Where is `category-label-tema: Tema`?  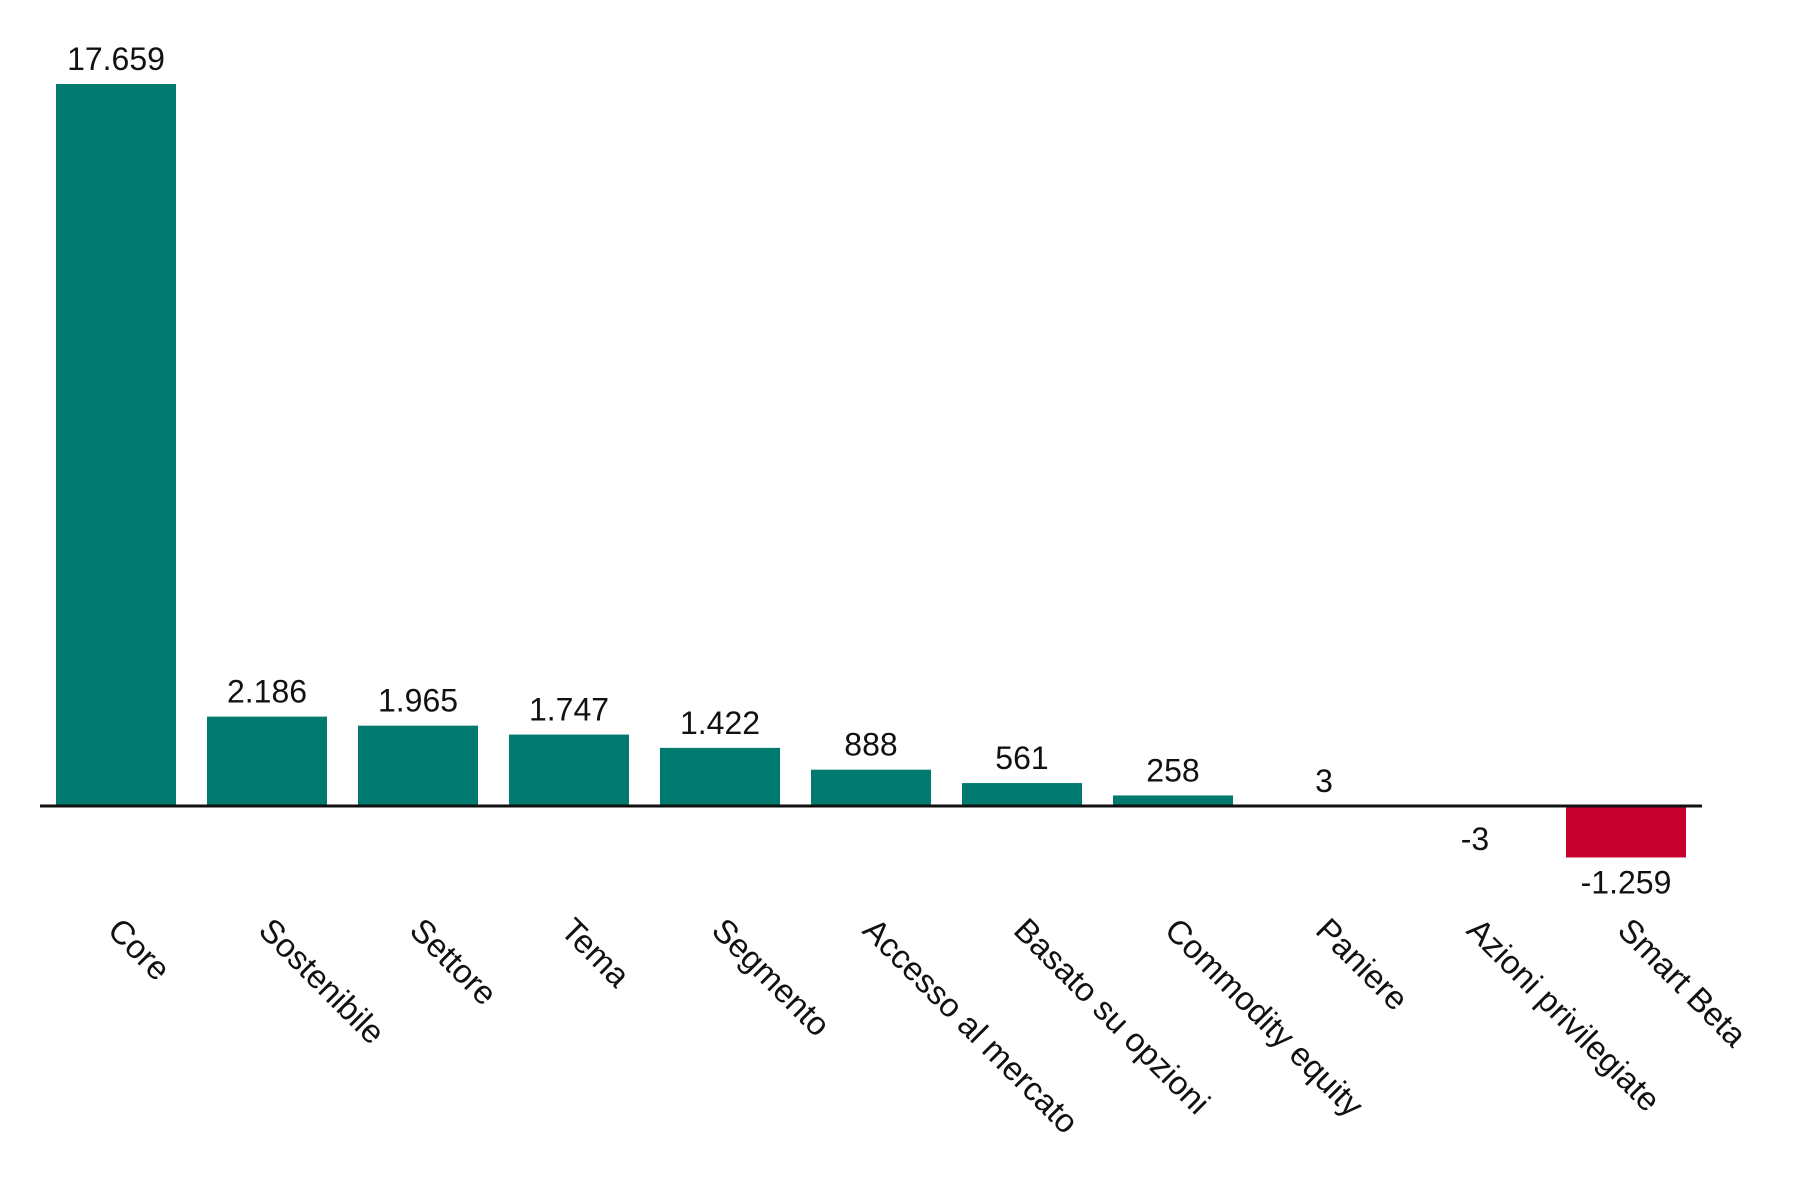 category-label-tema: Tema is located at coordinates (596, 953).